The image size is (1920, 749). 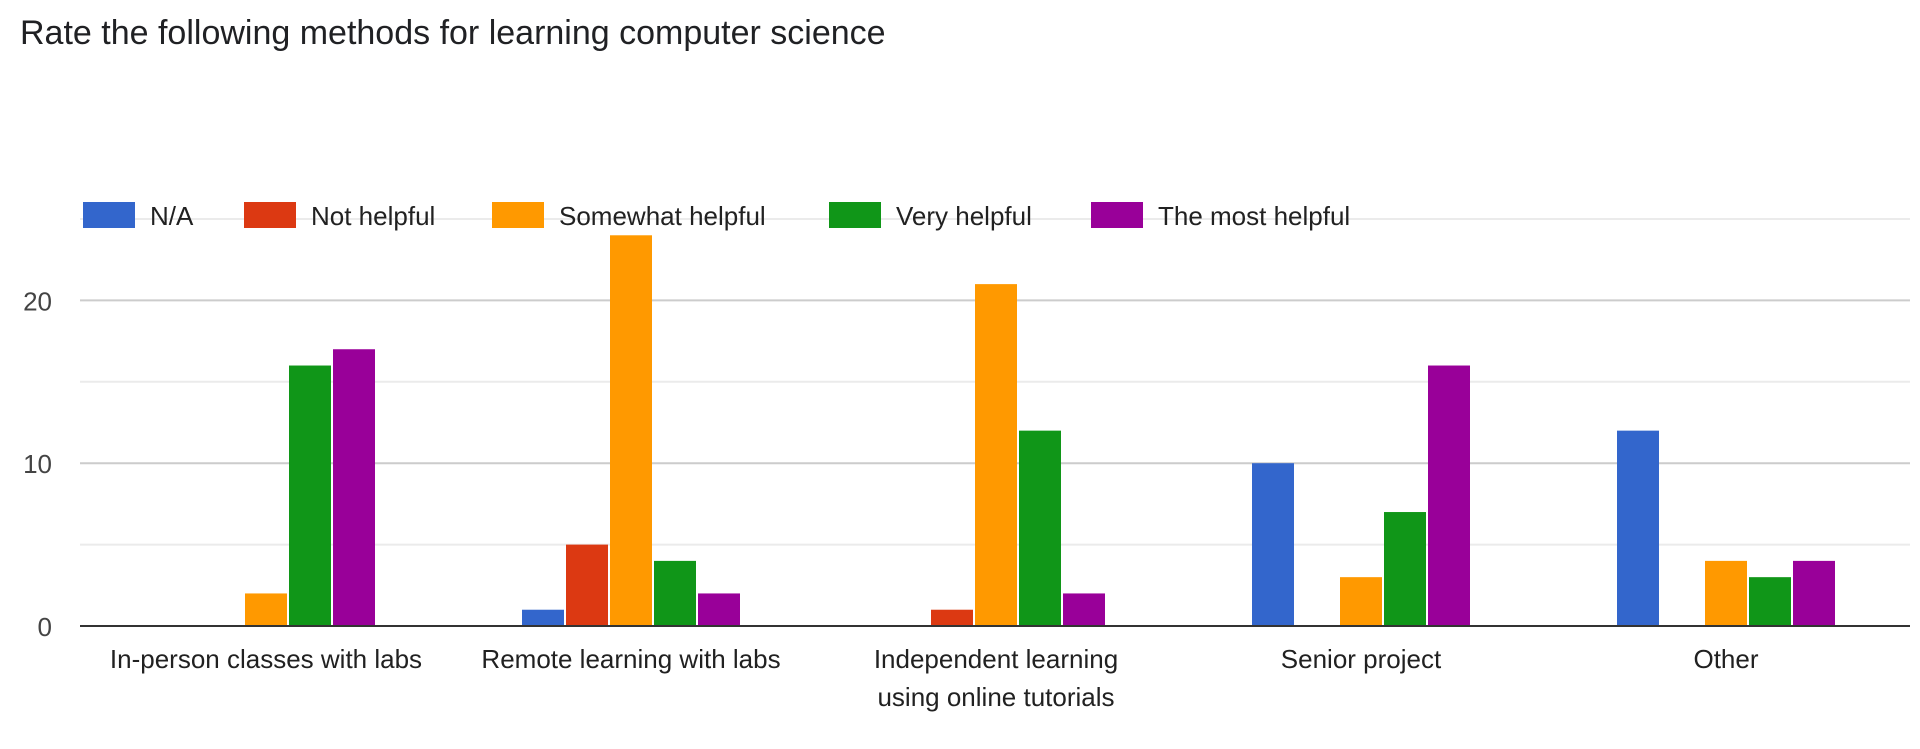 What do you see at coordinates (37, 464) in the screenshot?
I see `y-tick-label: 10` at bounding box center [37, 464].